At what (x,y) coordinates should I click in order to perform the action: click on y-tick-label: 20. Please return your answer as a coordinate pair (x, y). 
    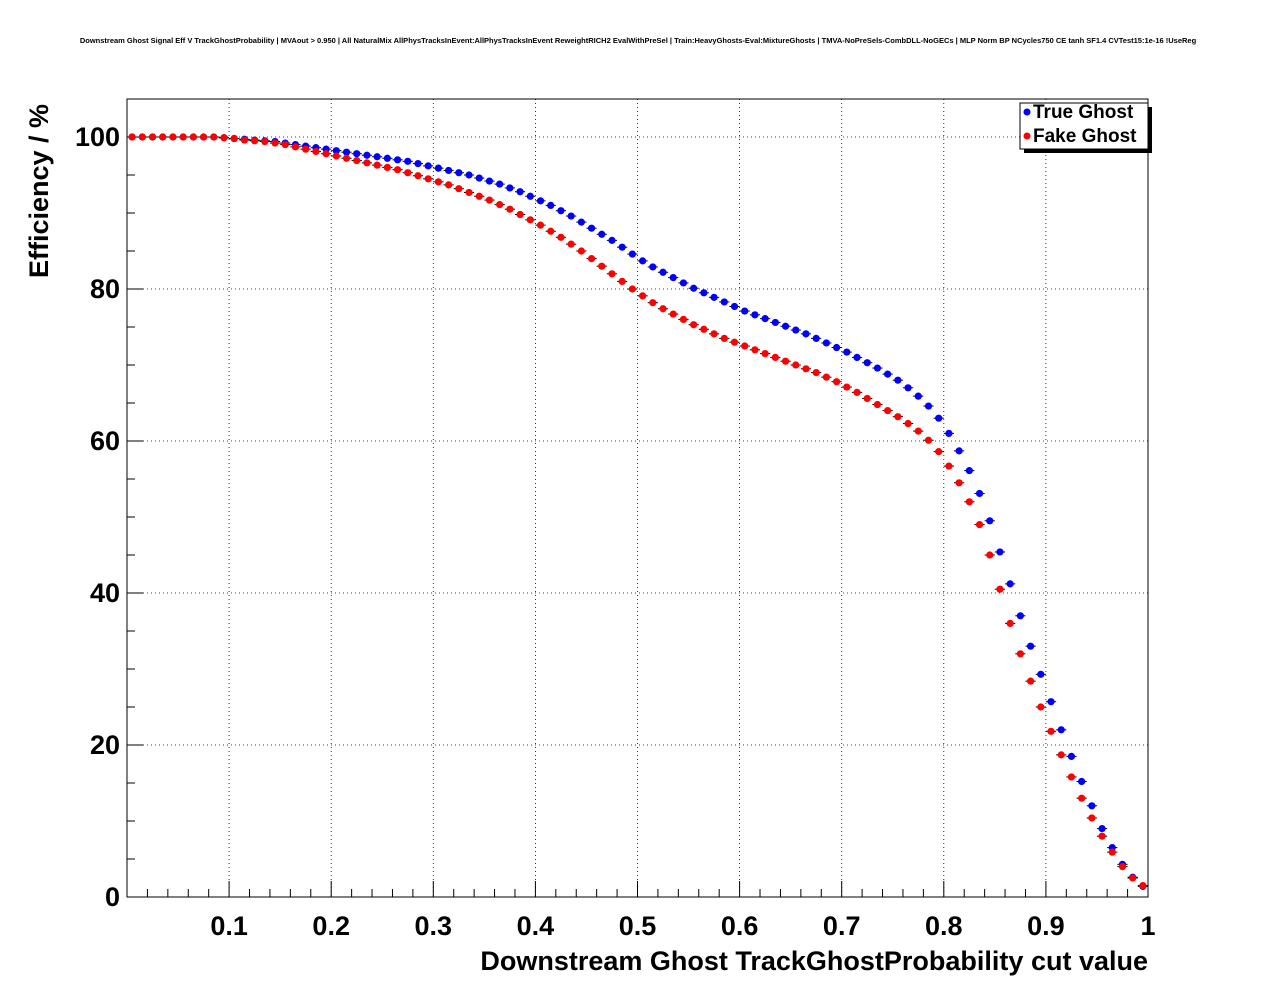
    Looking at the image, I should click on (105, 745).